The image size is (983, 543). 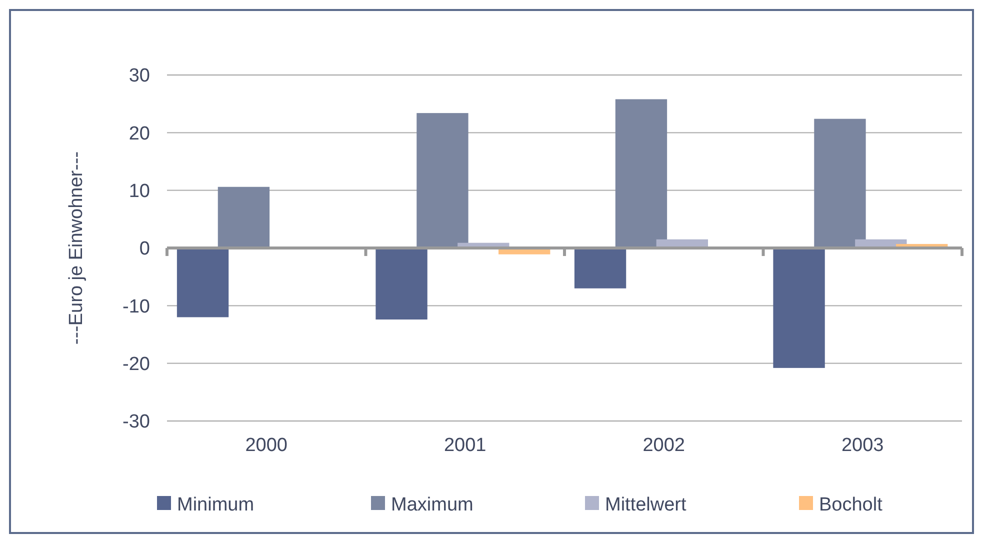 I want to click on y-tick-label: -20, so click(x=136, y=364).